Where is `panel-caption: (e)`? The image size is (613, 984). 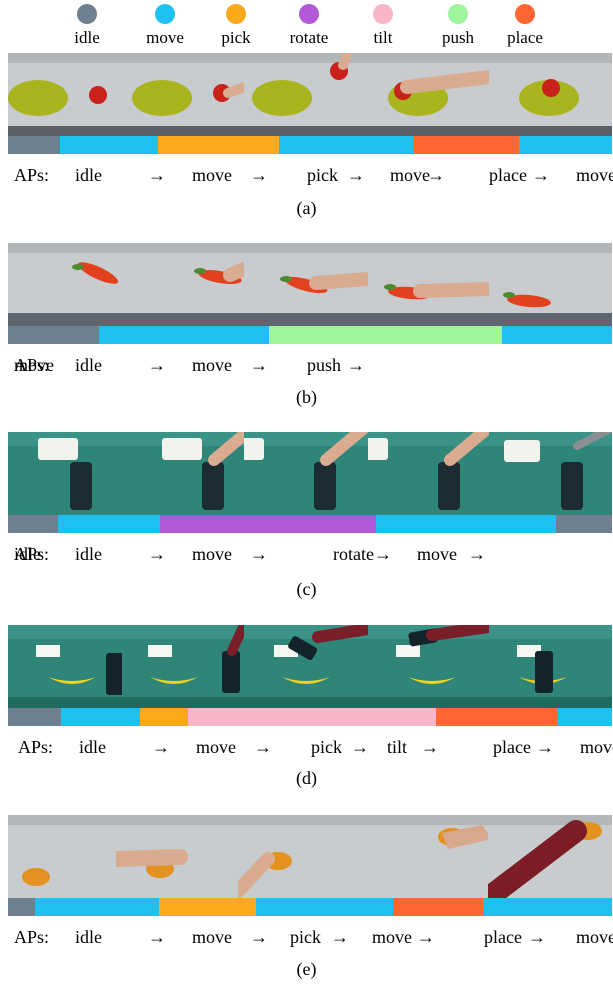 panel-caption: (e) is located at coordinates (306, 969).